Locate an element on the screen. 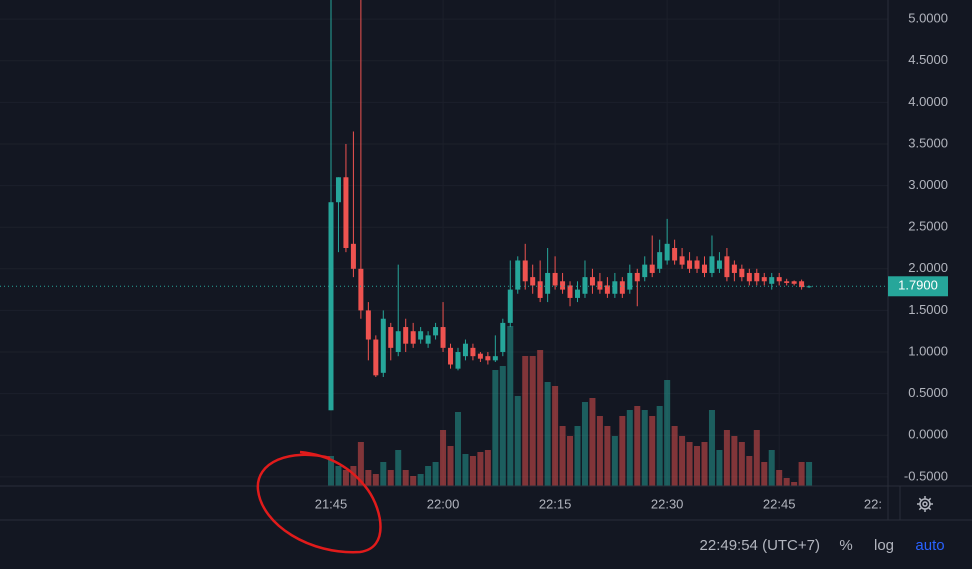 The width and height of the screenshot is (972, 569). last-price-box is located at coordinates (918, 286).